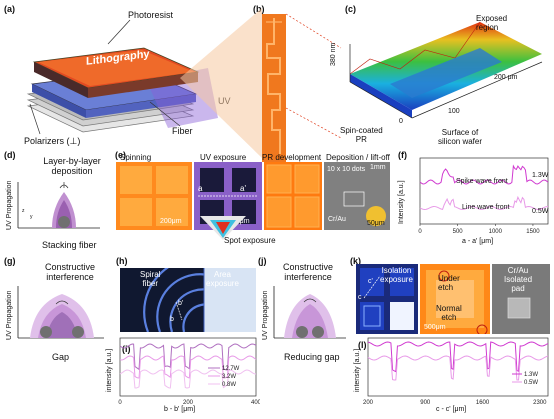 This screenshot has height=419, width=554. I want to click on l-tick-label: 900, so click(425, 403).